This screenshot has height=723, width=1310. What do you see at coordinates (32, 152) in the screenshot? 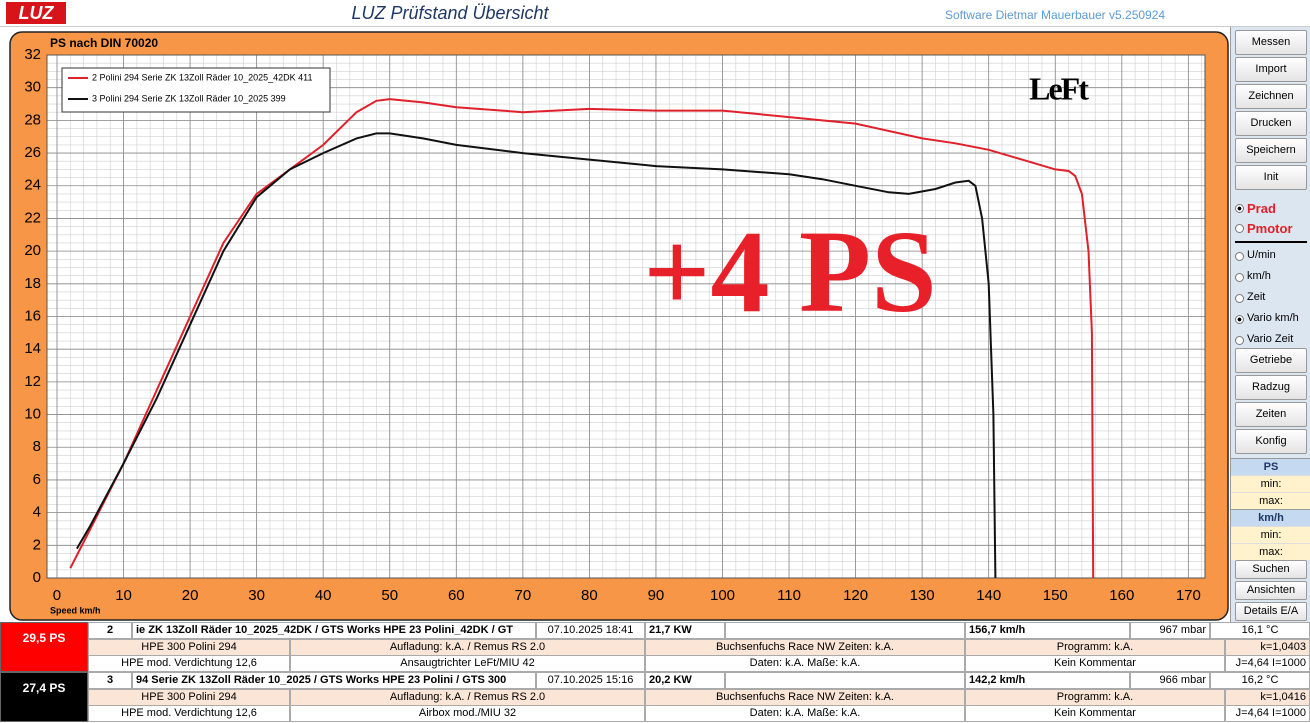
I see `y-tick-label: 26` at bounding box center [32, 152].